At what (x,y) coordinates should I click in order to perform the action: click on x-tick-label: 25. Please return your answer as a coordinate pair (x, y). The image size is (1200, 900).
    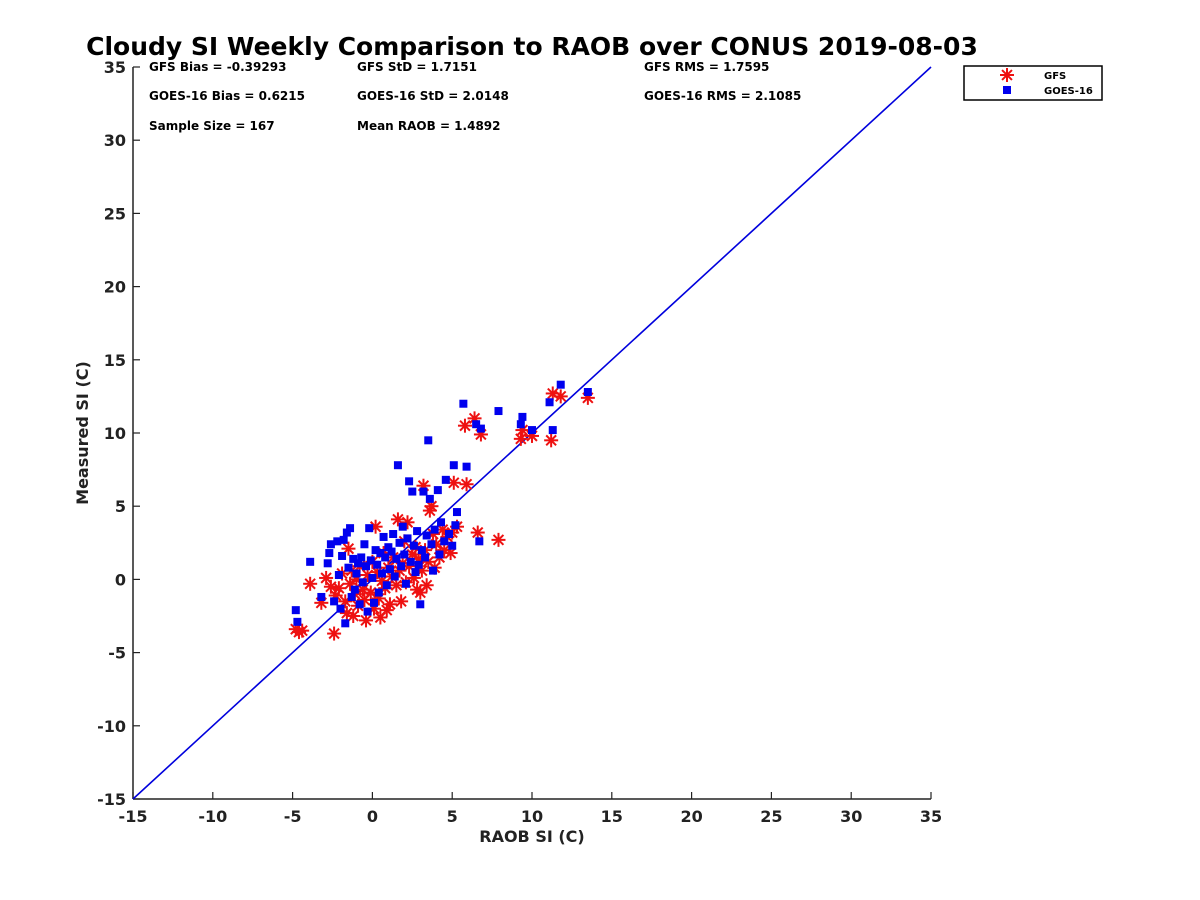
    Looking at the image, I should click on (771, 816).